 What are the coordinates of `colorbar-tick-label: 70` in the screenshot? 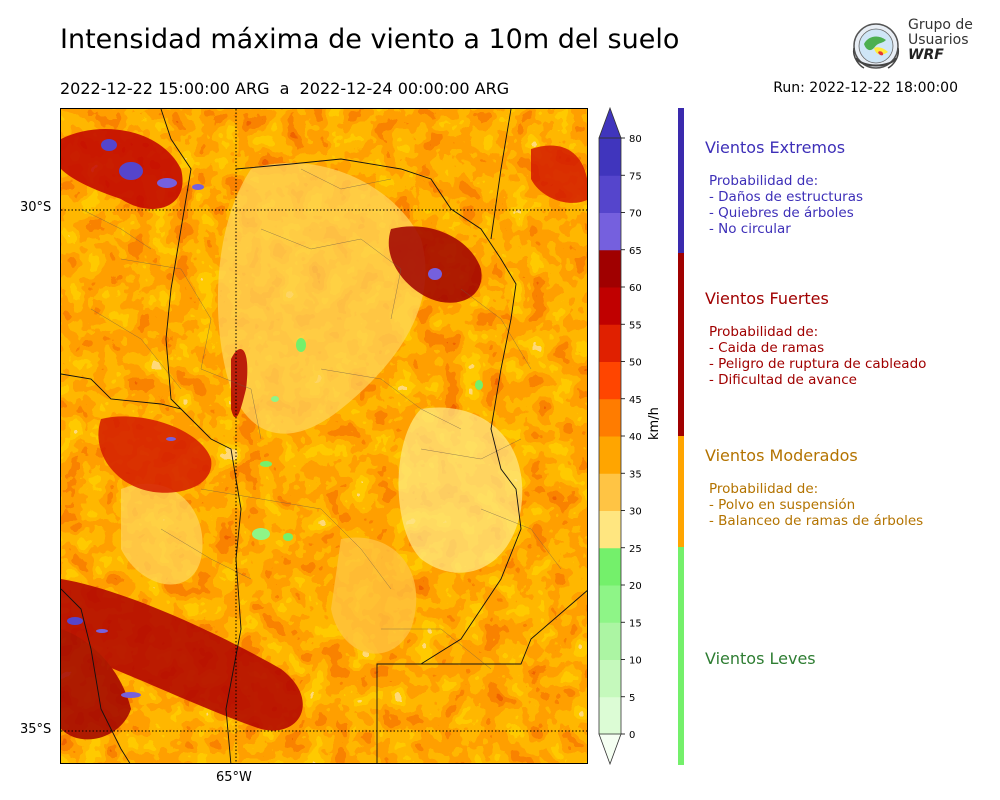 It's located at (635, 214).